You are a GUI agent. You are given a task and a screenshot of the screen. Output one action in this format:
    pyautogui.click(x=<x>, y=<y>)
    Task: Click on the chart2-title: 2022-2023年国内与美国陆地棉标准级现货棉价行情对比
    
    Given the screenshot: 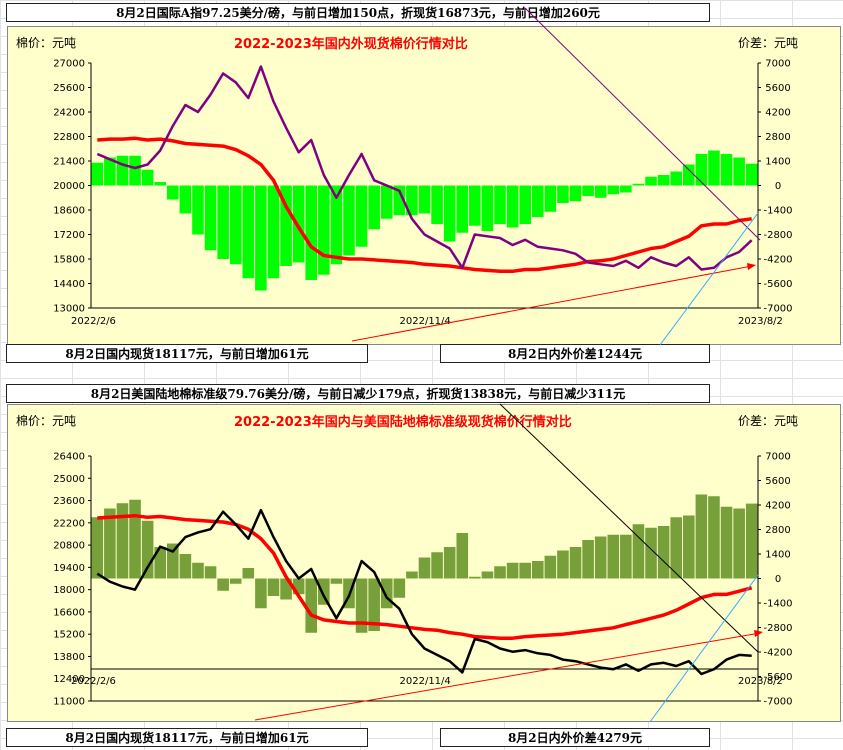 What is the action you would take?
    pyautogui.click(x=403, y=422)
    